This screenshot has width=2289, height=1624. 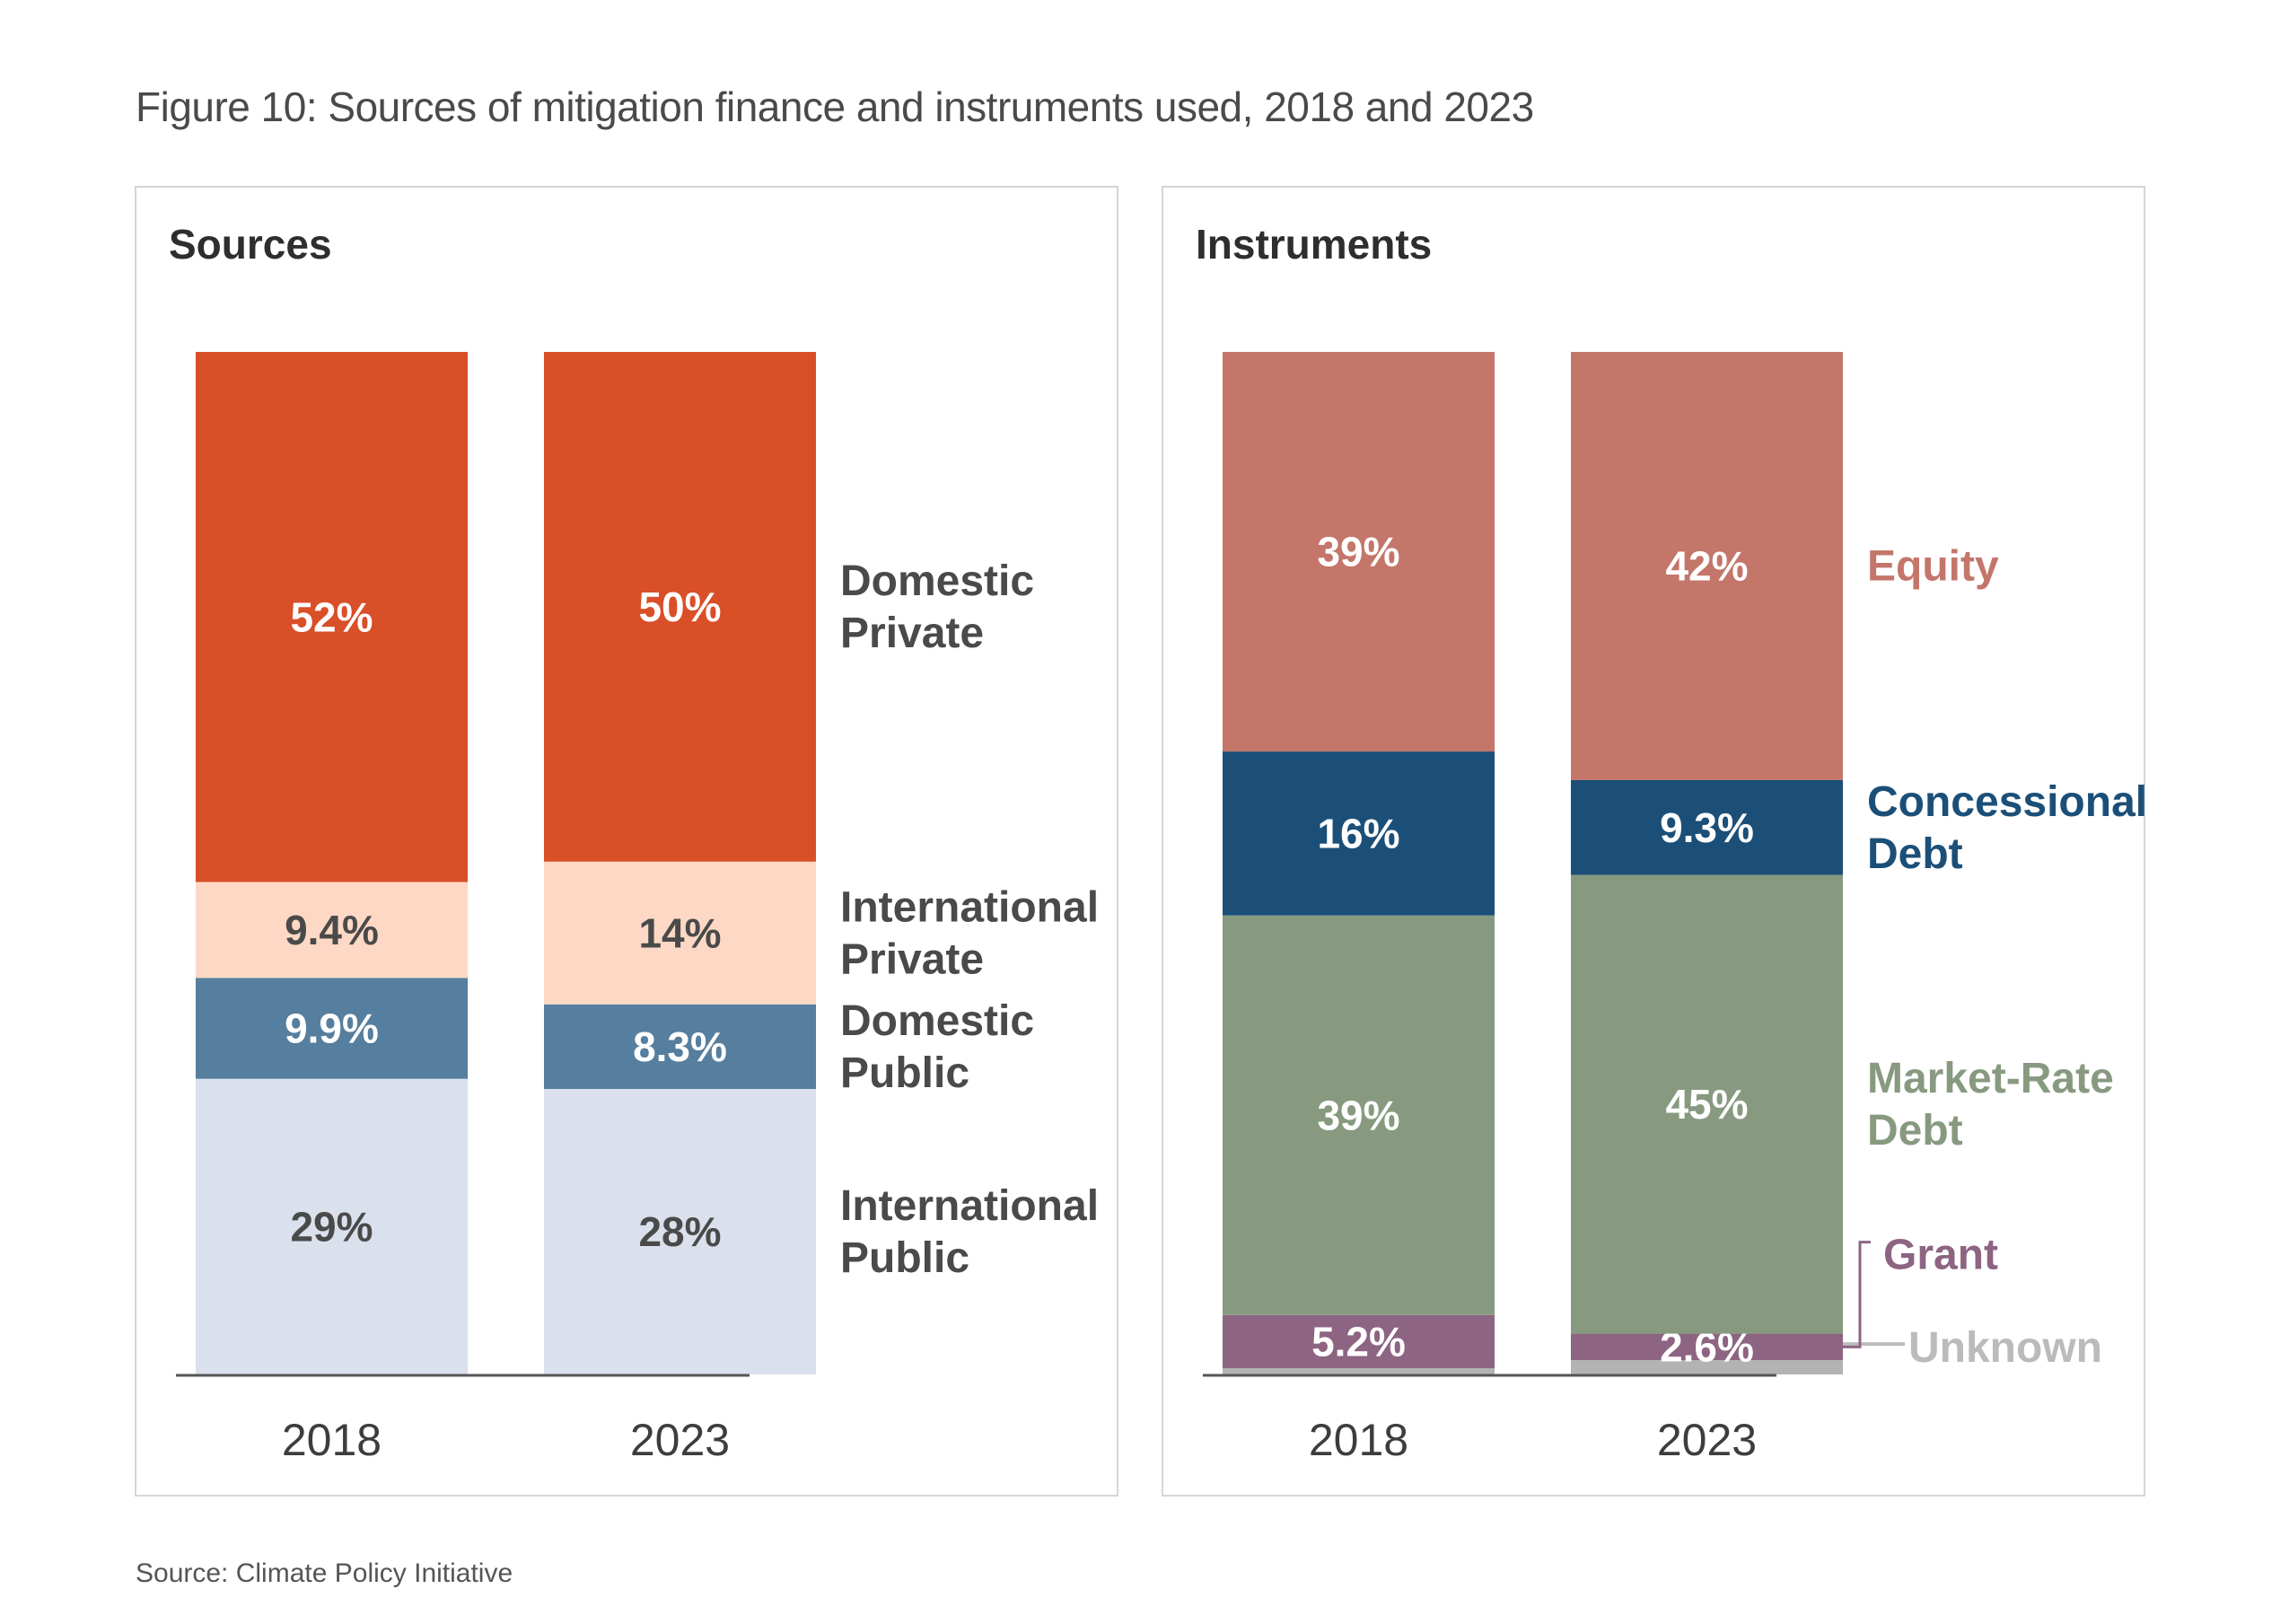 I want to click on bar-segment-grant-2018, so click(x=1359, y=1341).